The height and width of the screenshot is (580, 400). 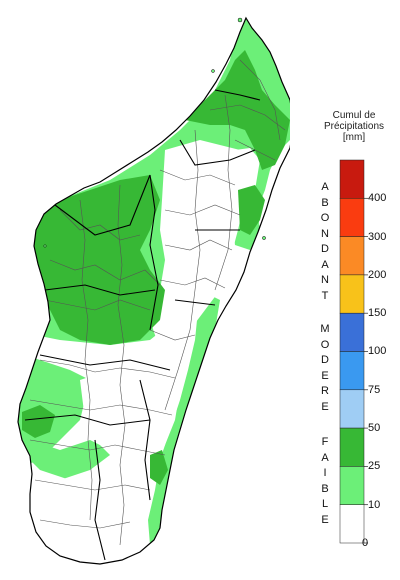 What do you see at coordinates (38, 421) in the screenshot?
I see `zone-green-southwest-spot` at bounding box center [38, 421].